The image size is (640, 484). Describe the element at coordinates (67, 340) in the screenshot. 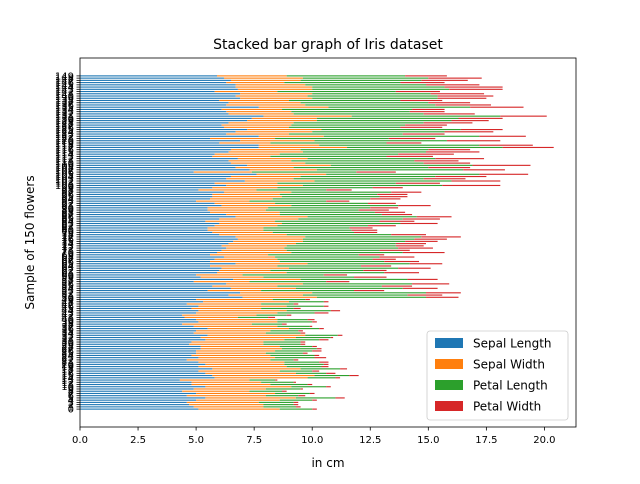

I see `y-tick-label-31: 31` at that location.